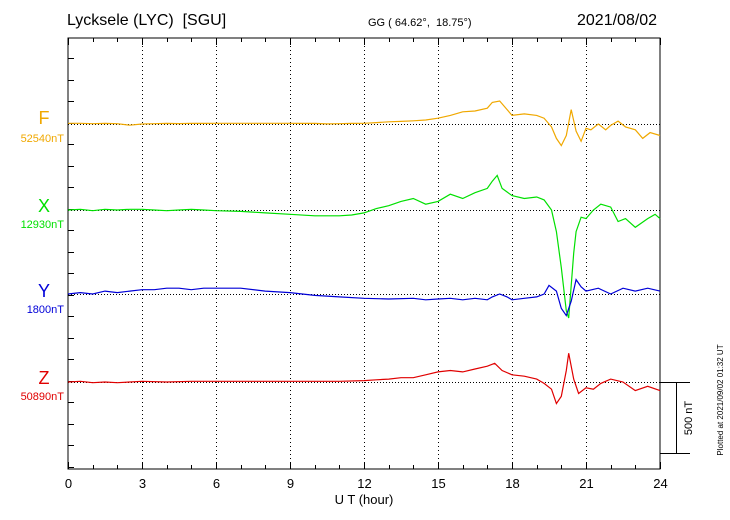 The image size is (730, 520). What do you see at coordinates (364, 483) in the screenshot?
I see `x-tick-label: 12` at bounding box center [364, 483].